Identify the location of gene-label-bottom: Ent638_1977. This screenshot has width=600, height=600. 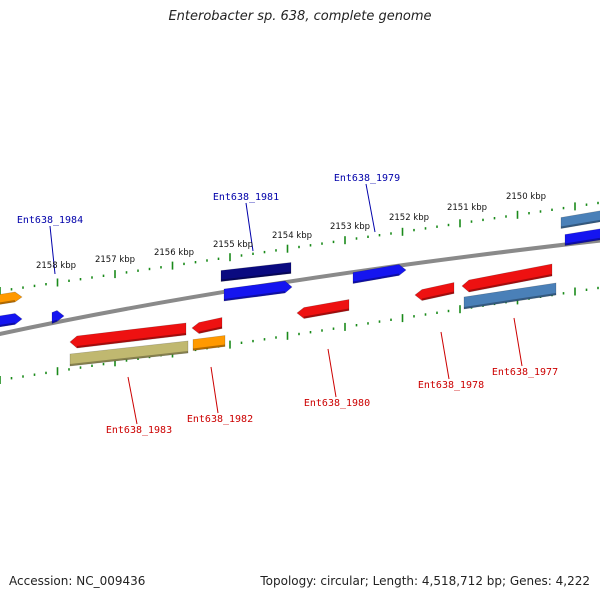
(525, 372).